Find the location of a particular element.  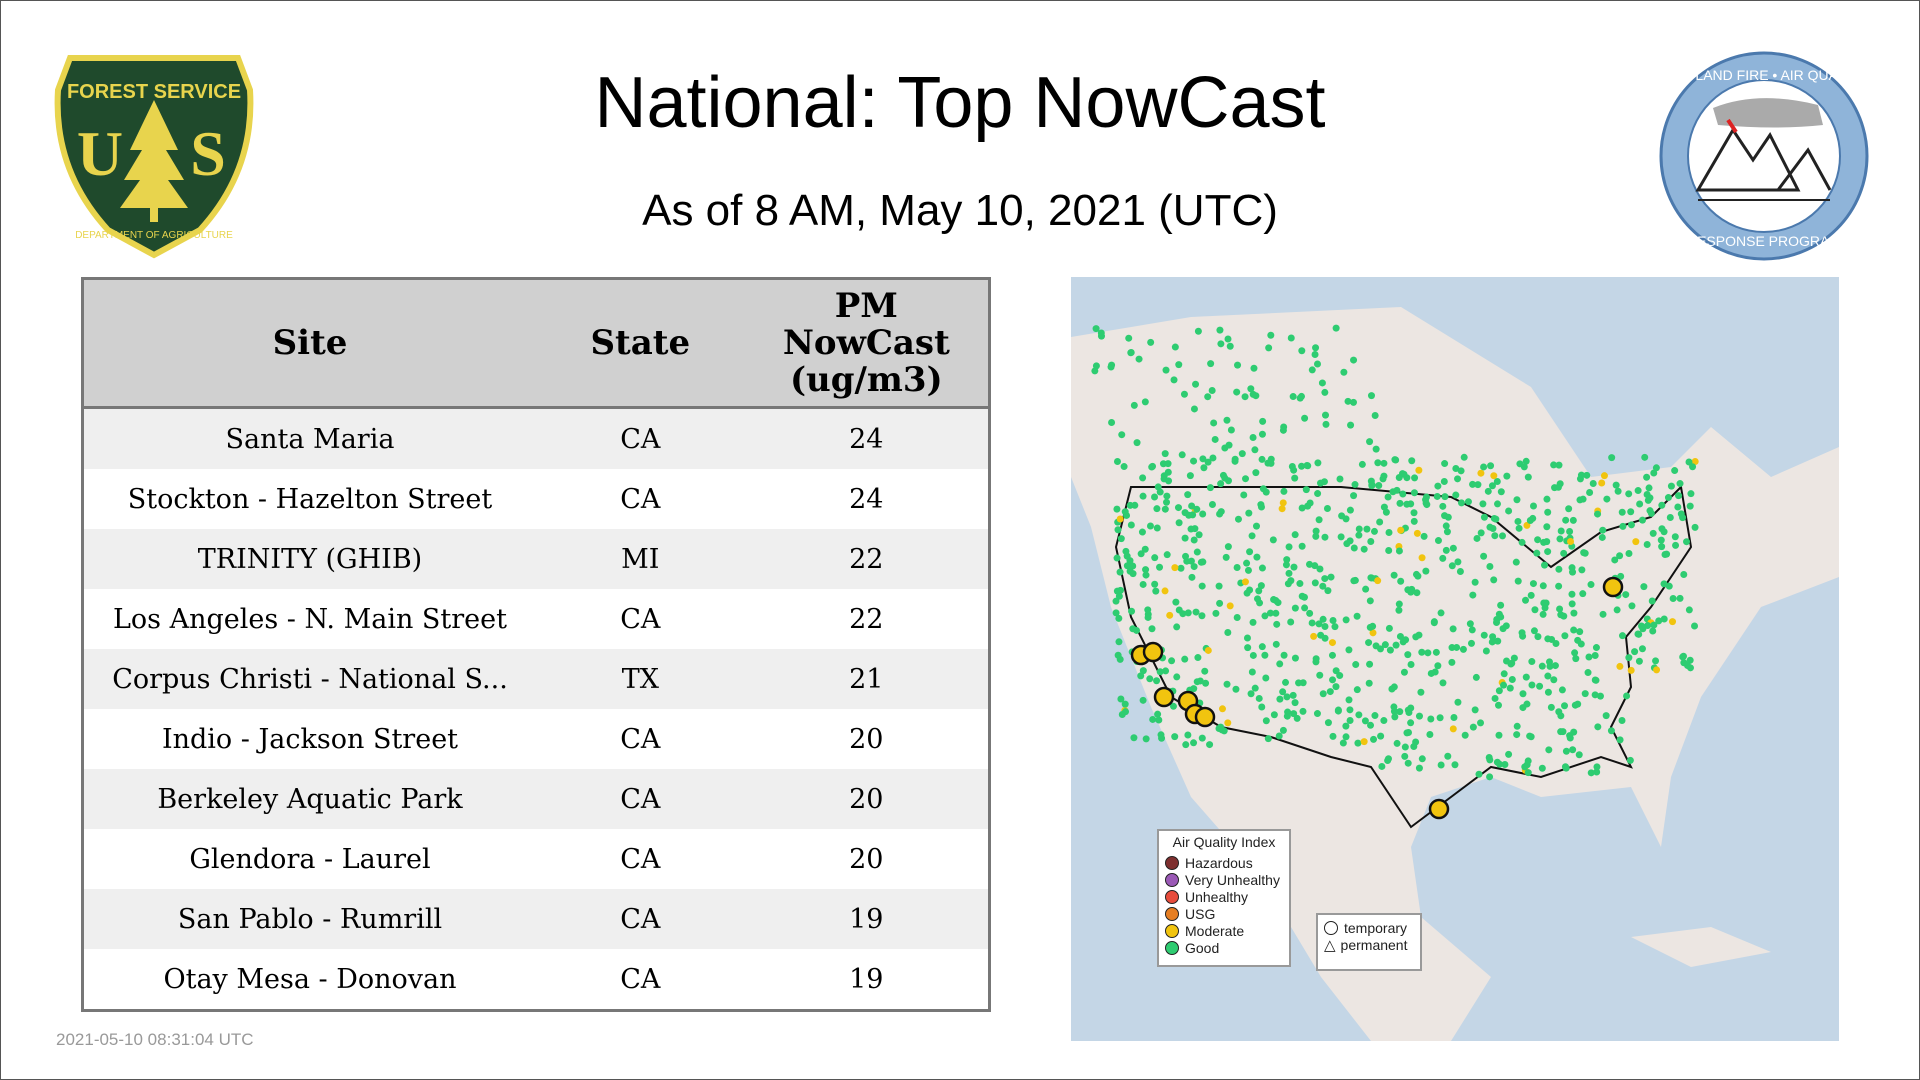

site-type-legend: temporary △ permanent is located at coordinates (1369, 942).